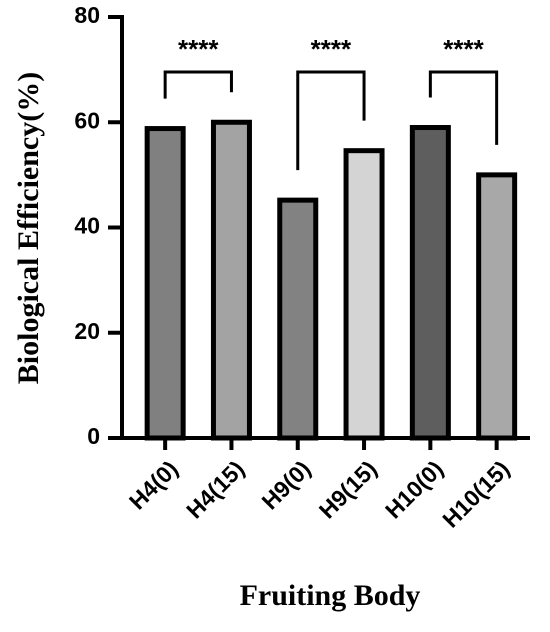  Describe the element at coordinates (28, 228) in the screenshot. I see `y-axis-title: Biological Efficiency(%)` at that location.